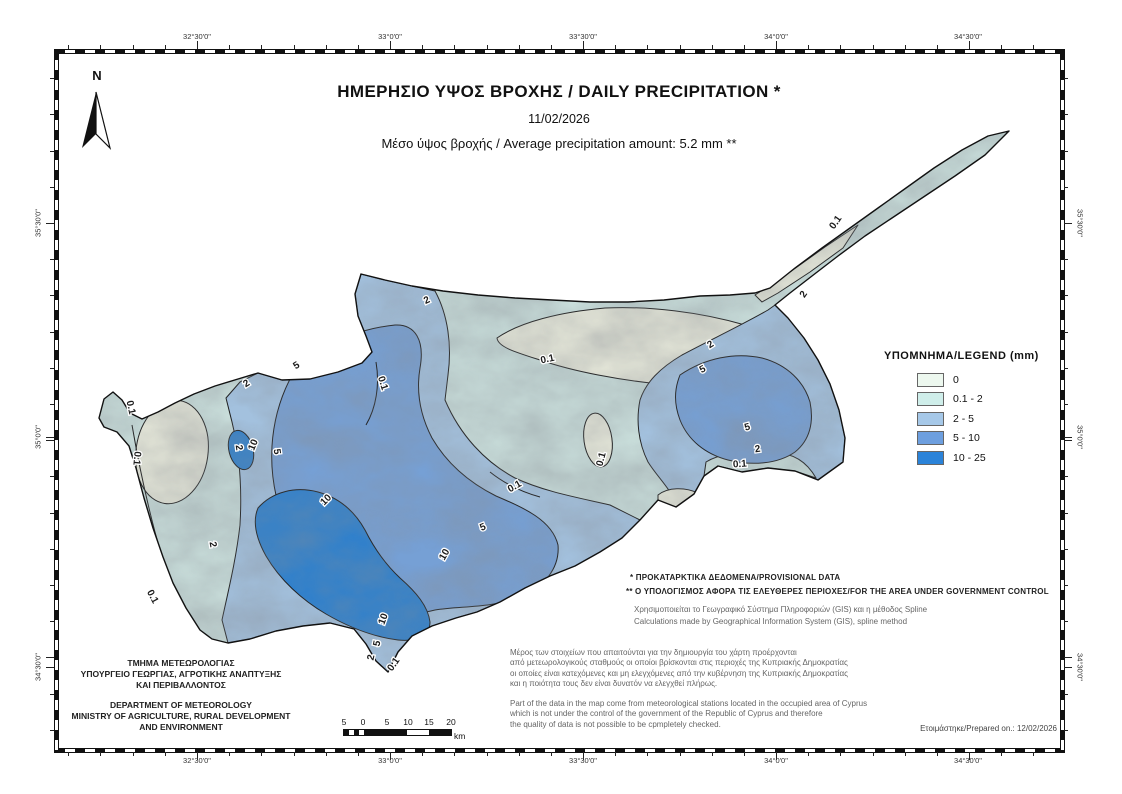 Image resolution: width=1122 pixels, height=794 pixels. Describe the element at coordinates (363, 722) in the screenshot. I see `scale-bar-number: 0` at that location.